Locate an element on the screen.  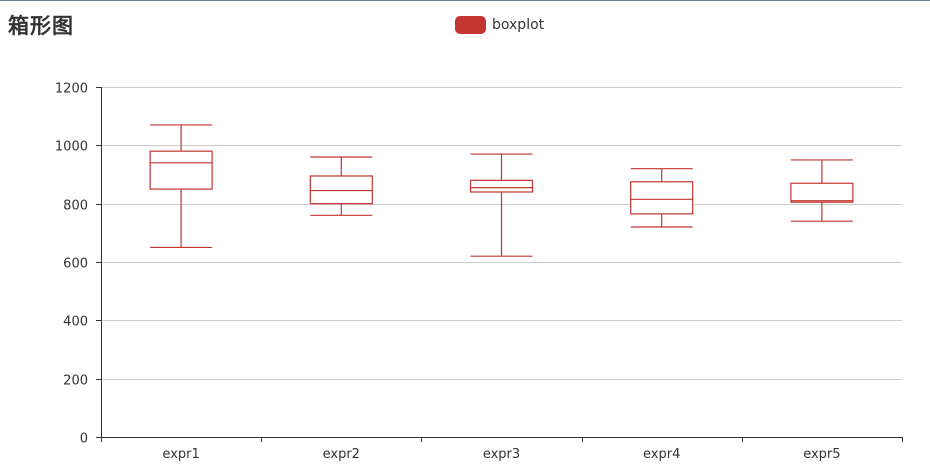
x-tick-label: expr4 is located at coordinates (661, 454).